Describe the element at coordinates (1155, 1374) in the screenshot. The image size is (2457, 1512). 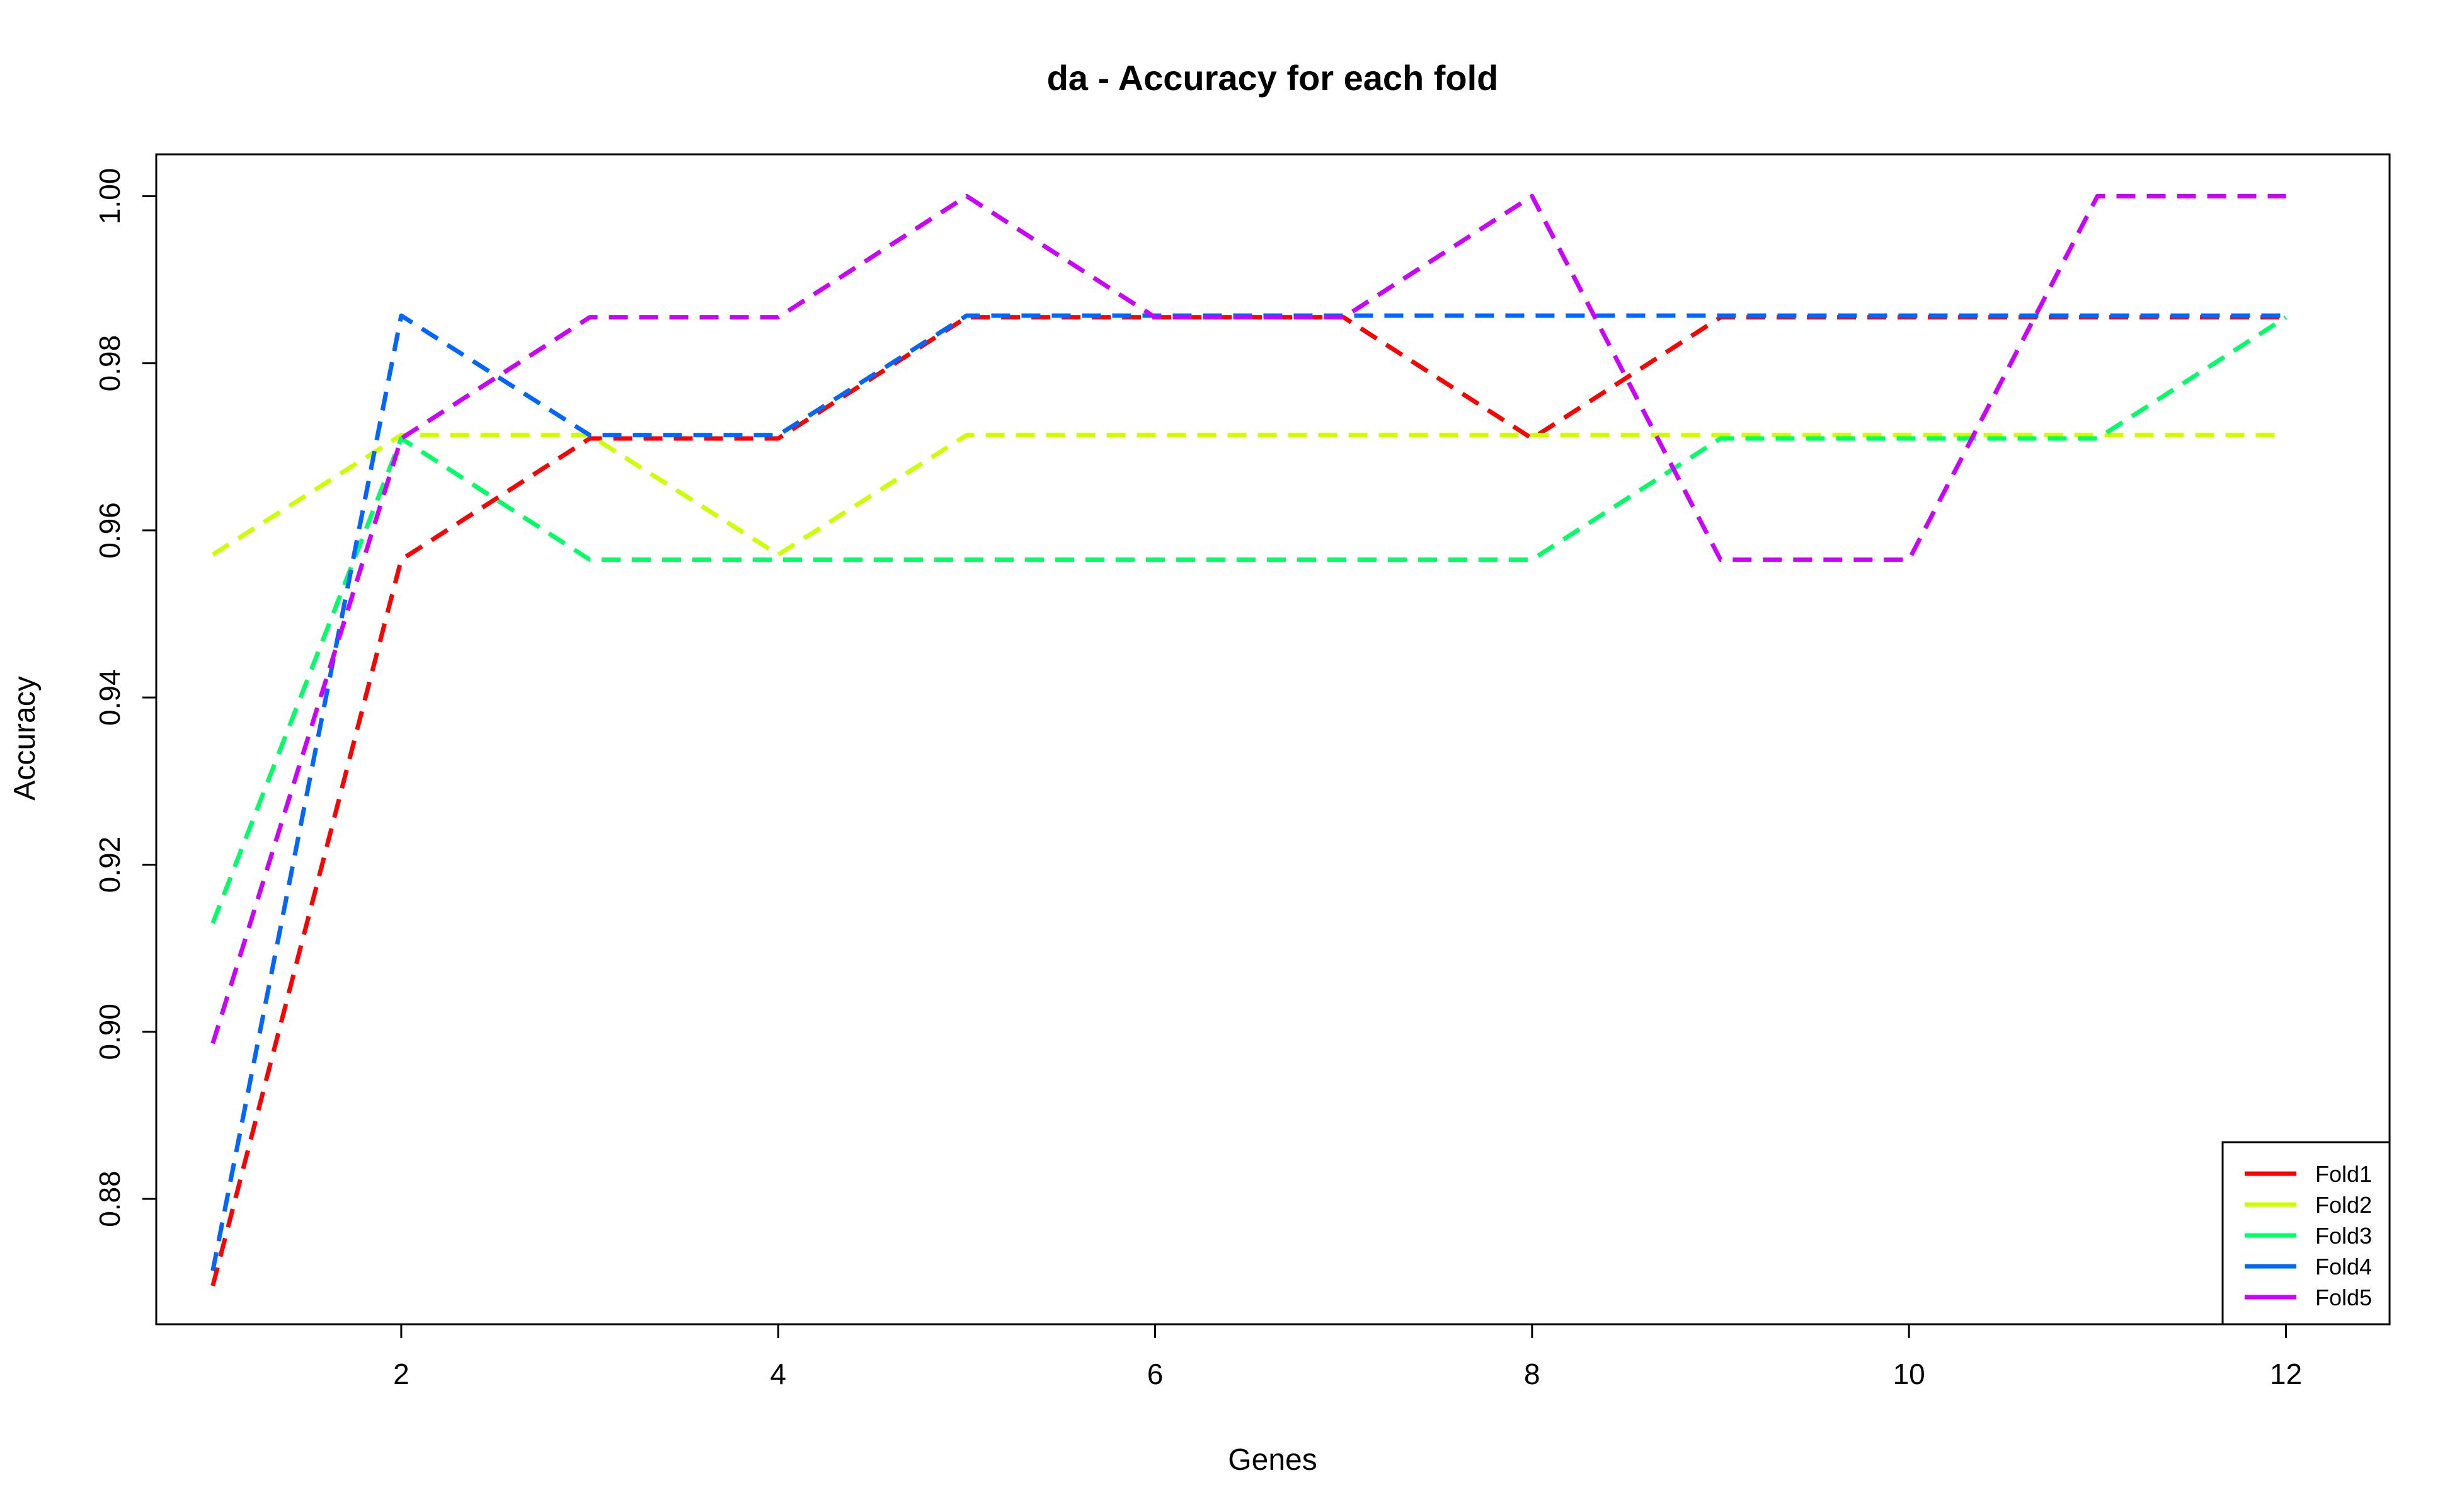
I see `x-tick-label: 6` at that location.